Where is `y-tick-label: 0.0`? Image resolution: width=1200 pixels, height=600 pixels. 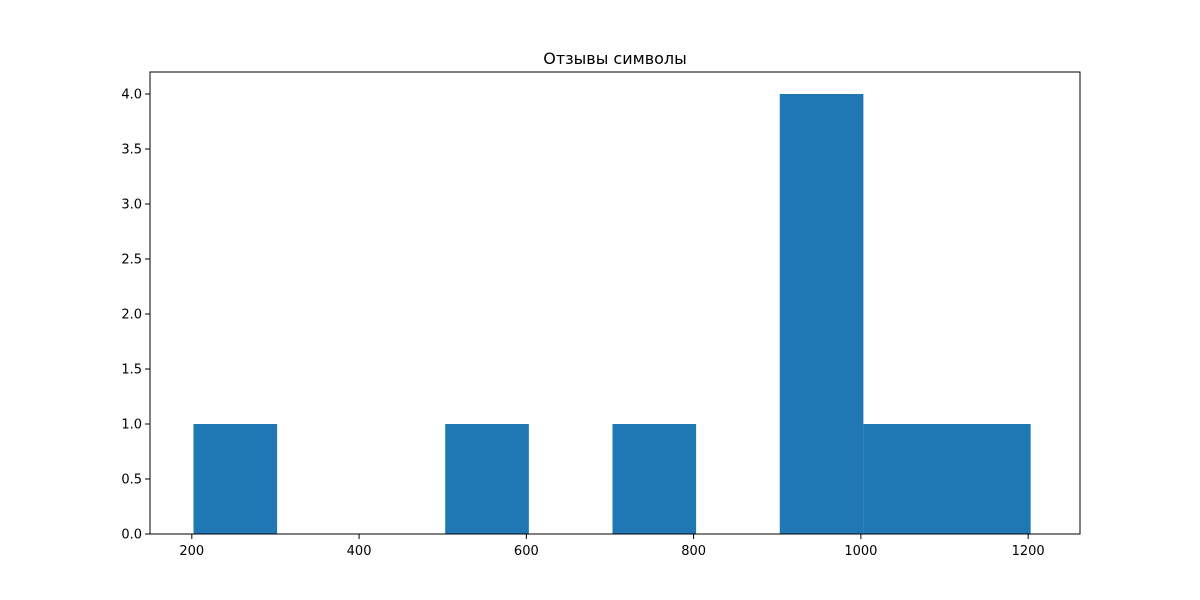
y-tick-label: 0.0 is located at coordinates (131, 535).